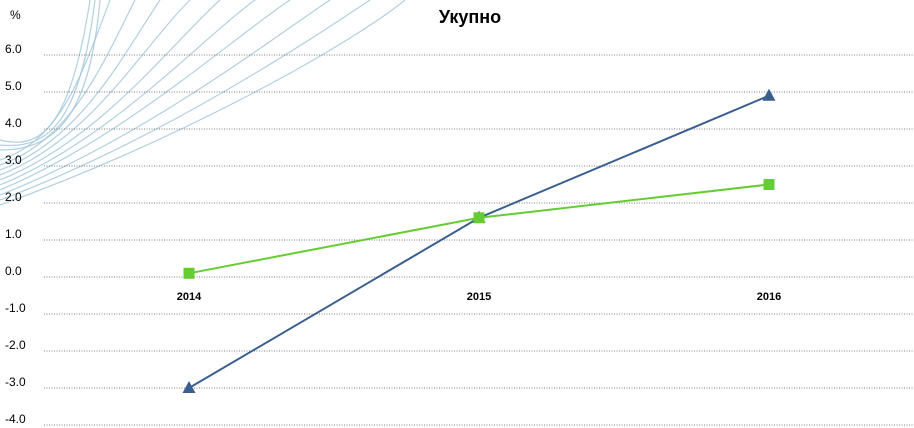  Describe the element at coordinates (15, 382) in the screenshot. I see `y-tick-label: -3.0` at that location.